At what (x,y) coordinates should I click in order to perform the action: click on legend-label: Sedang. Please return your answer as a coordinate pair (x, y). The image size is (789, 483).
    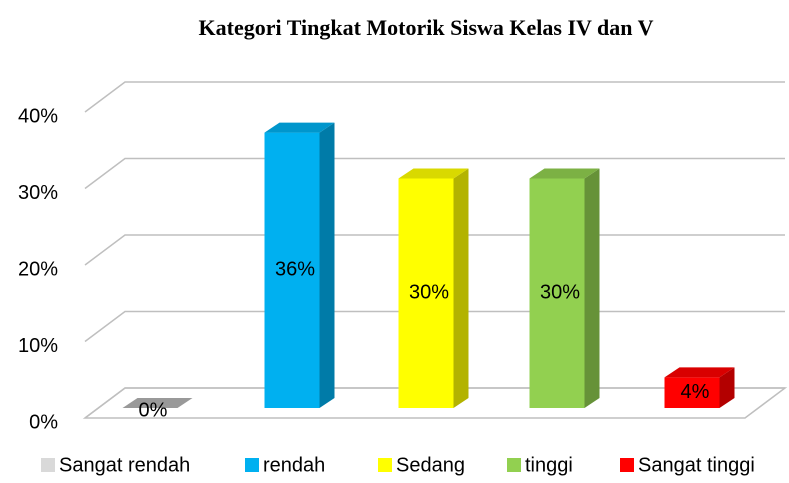
    Looking at the image, I should click on (430, 465).